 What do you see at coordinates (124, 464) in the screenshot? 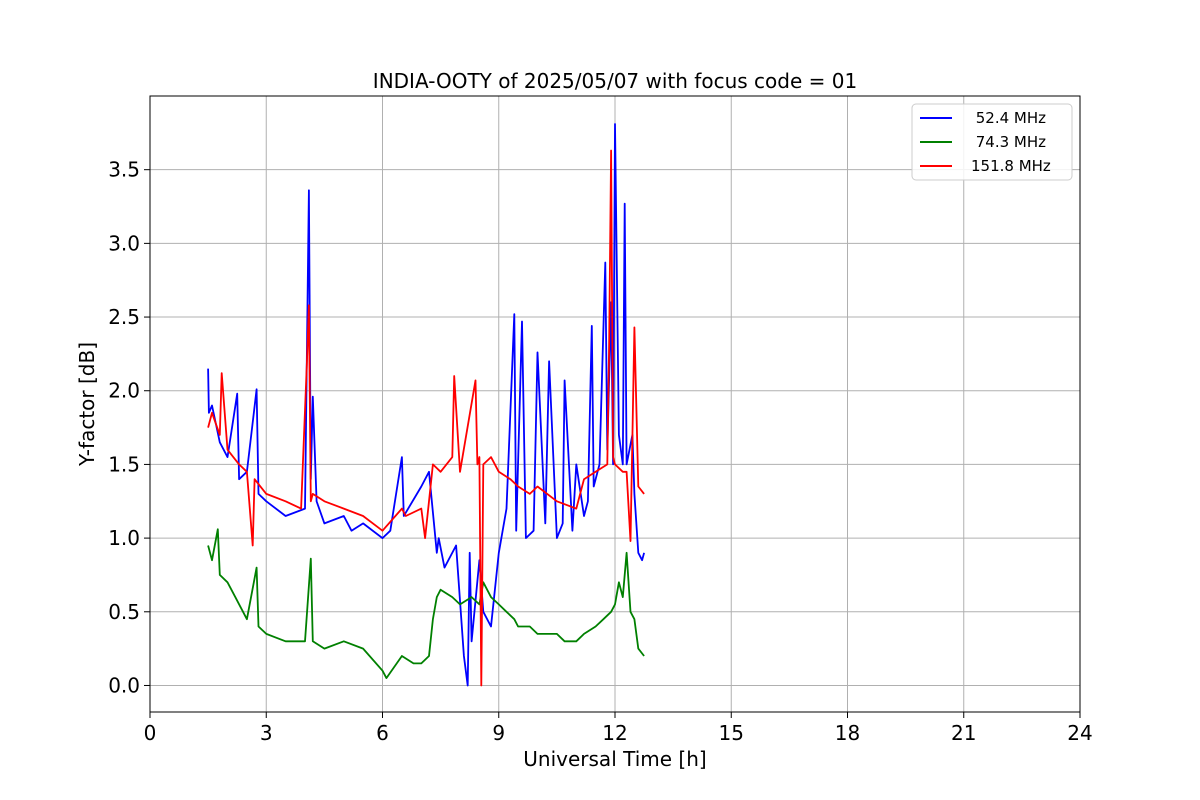
I see `y-tick-label: 1.5` at bounding box center [124, 464].